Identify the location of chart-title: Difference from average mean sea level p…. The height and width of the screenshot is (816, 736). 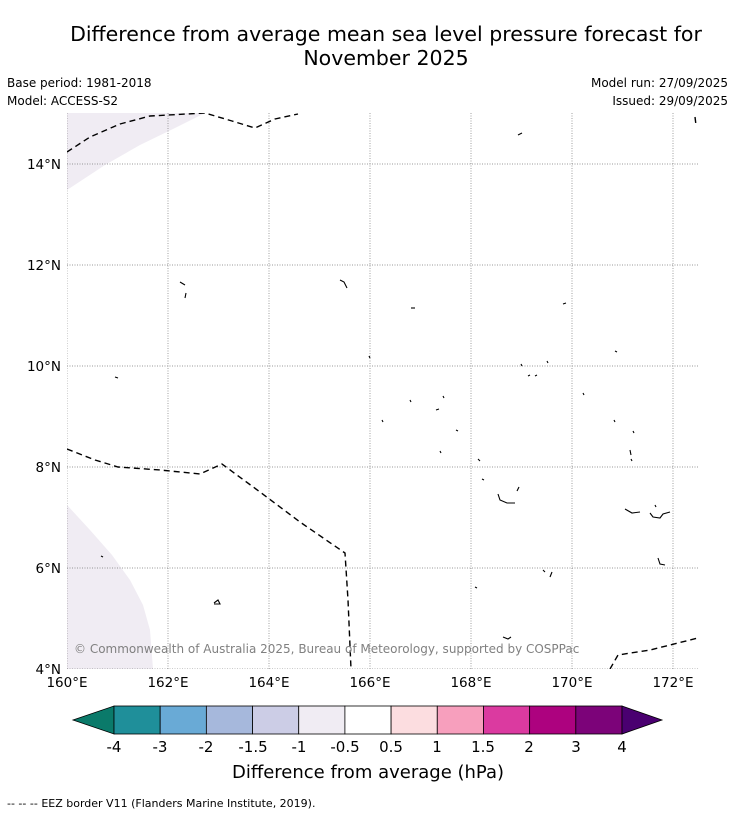
(368, 46).